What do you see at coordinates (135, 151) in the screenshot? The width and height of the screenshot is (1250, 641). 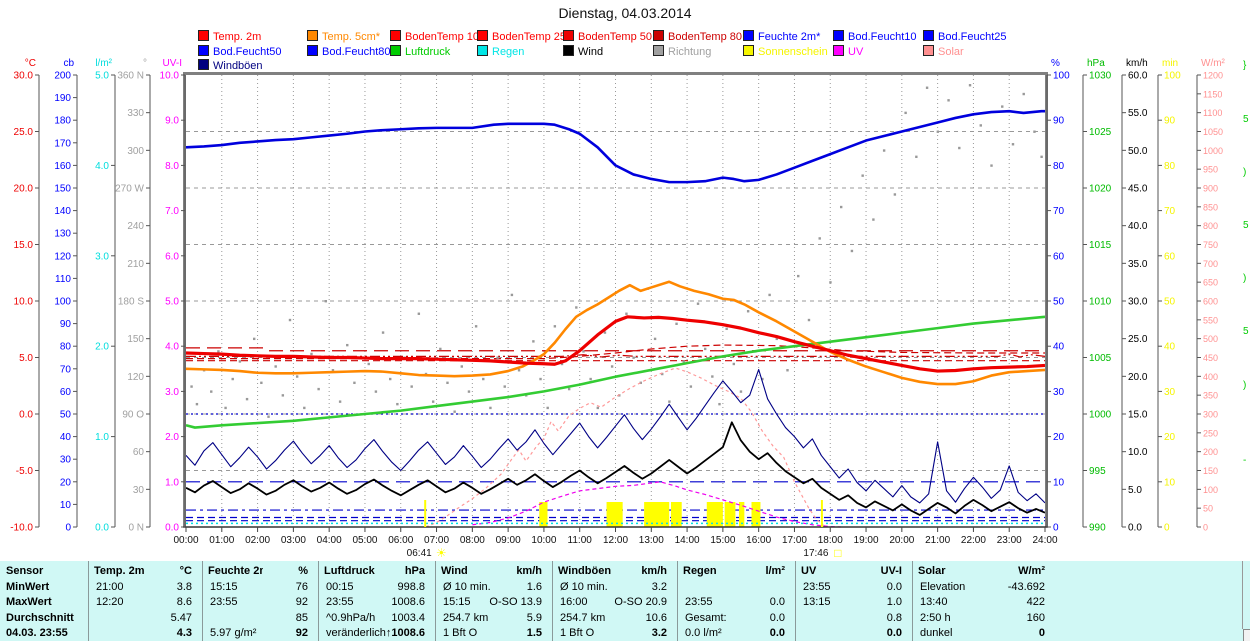 I see `axis-tick-label-deg: 300` at bounding box center [135, 151].